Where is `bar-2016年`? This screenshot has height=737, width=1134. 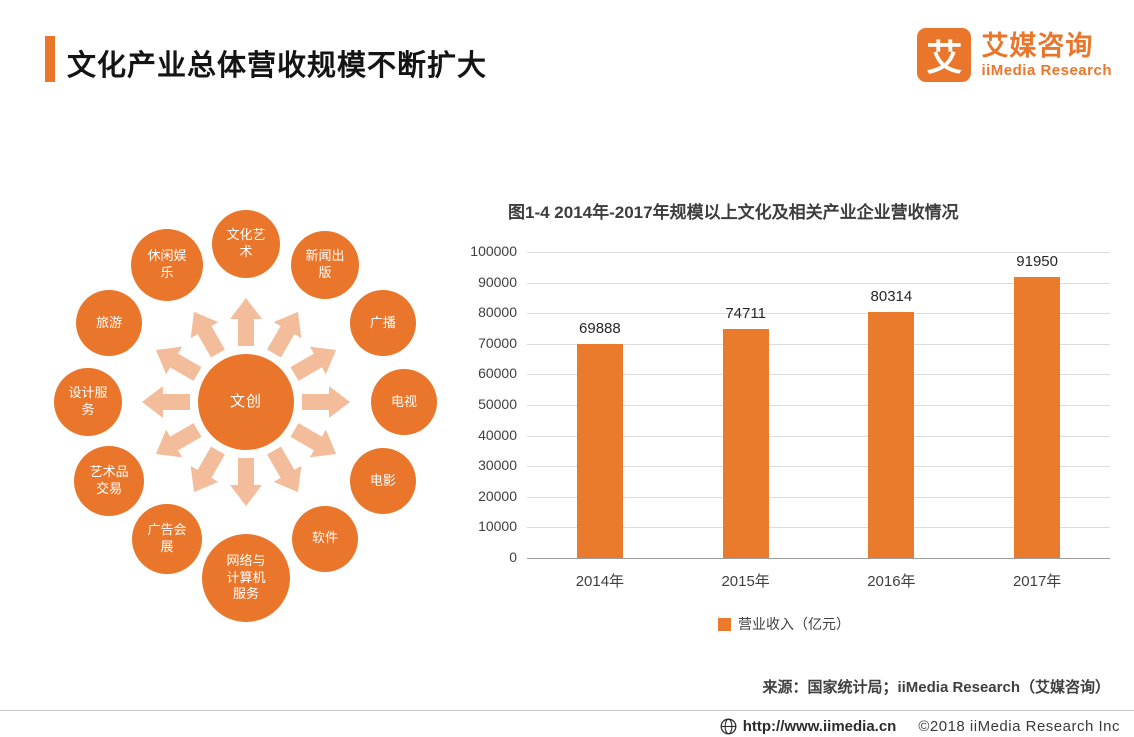 bar-2016年 is located at coordinates (891, 435).